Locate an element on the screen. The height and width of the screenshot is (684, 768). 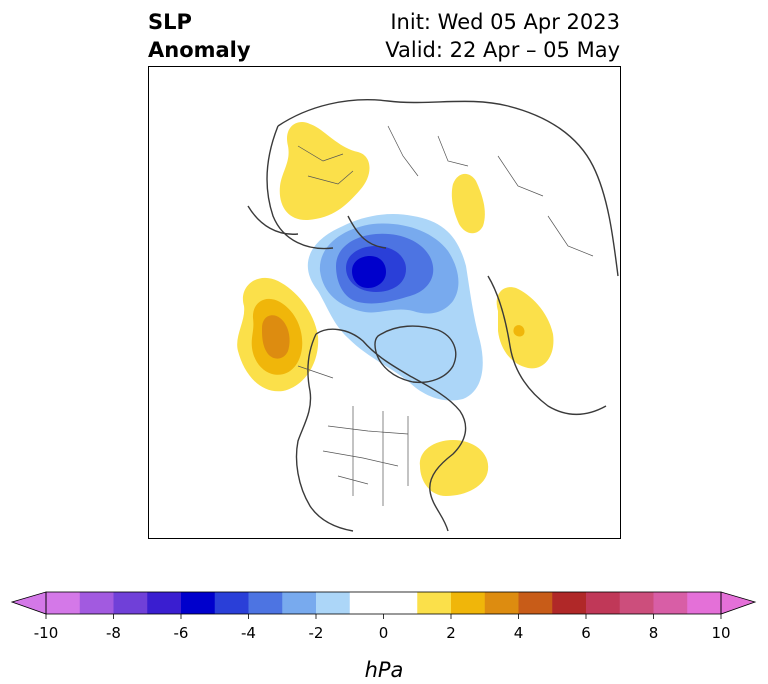
colorbar-cells is located at coordinates (384, 603).